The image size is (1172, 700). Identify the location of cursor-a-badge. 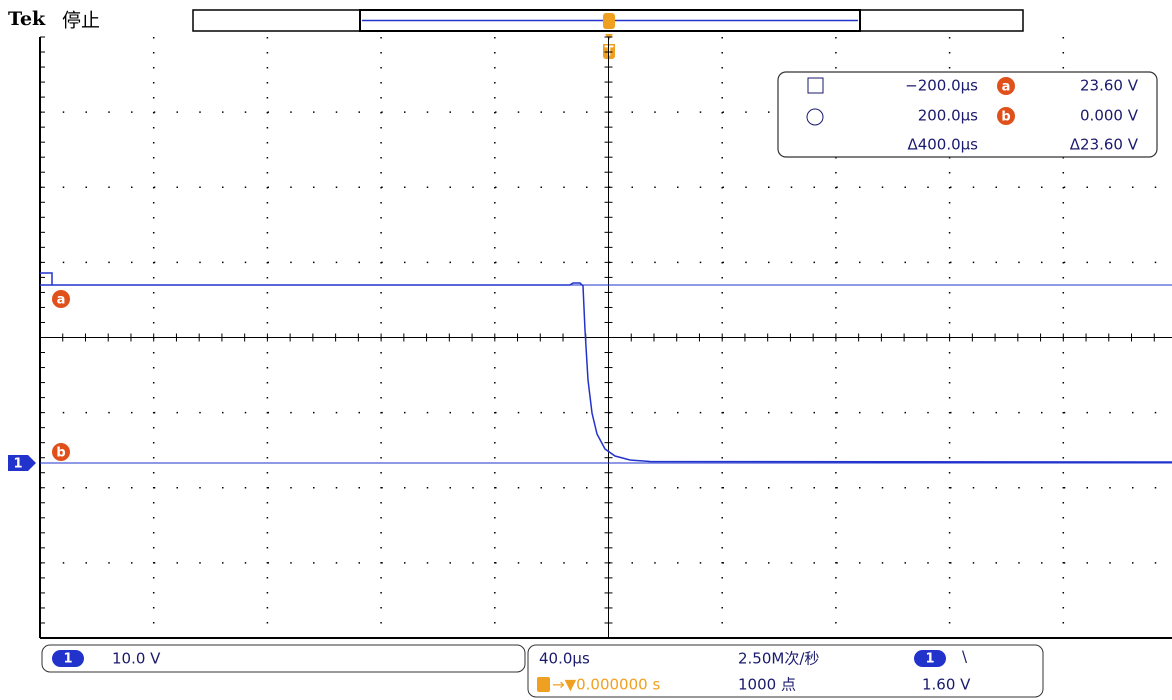
(61, 299).